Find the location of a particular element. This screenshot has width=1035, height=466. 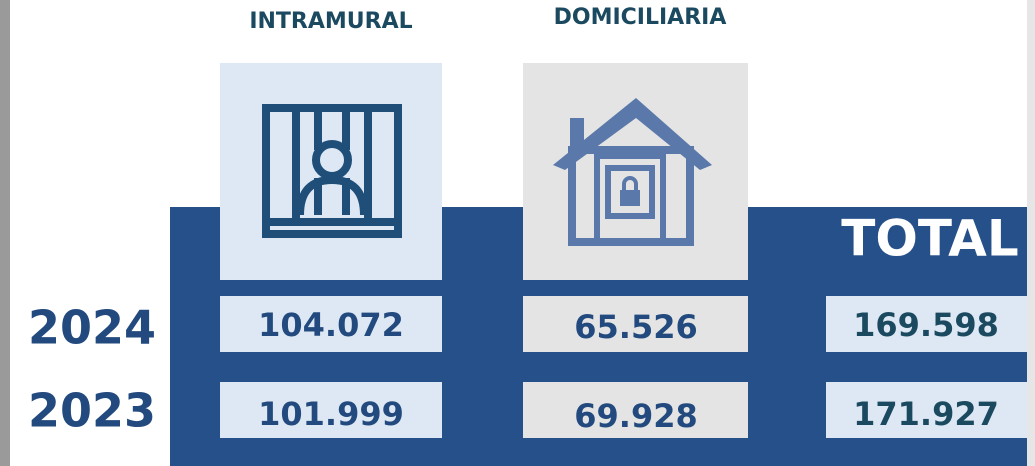

cell-value: 171.927 is located at coordinates (926, 414).